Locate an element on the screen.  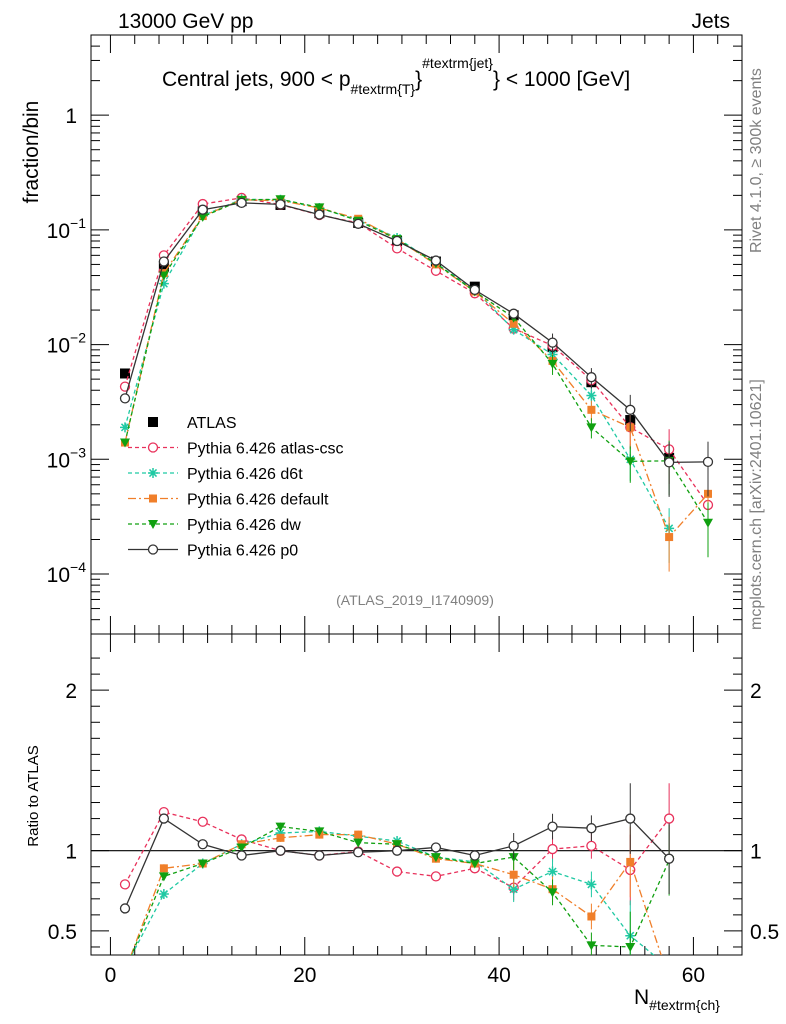
x-axis-label-subscript: #textrm{ch} is located at coordinates (684, 1005).